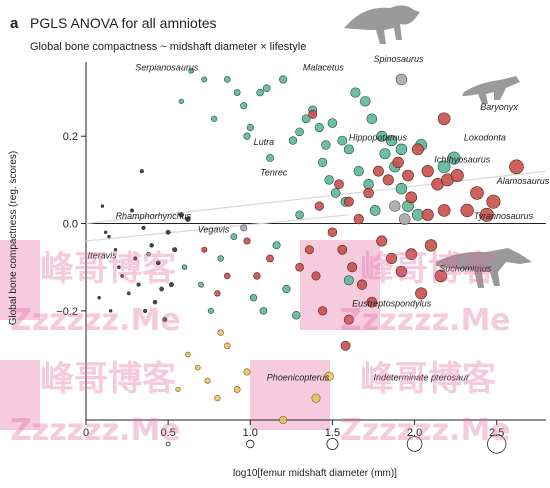 This screenshot has width=550, height=488. What do you see at coordinates (324, 68) in the screenshot?
I see `annotation-label: Malacetus` at bounding box center [324, 68].